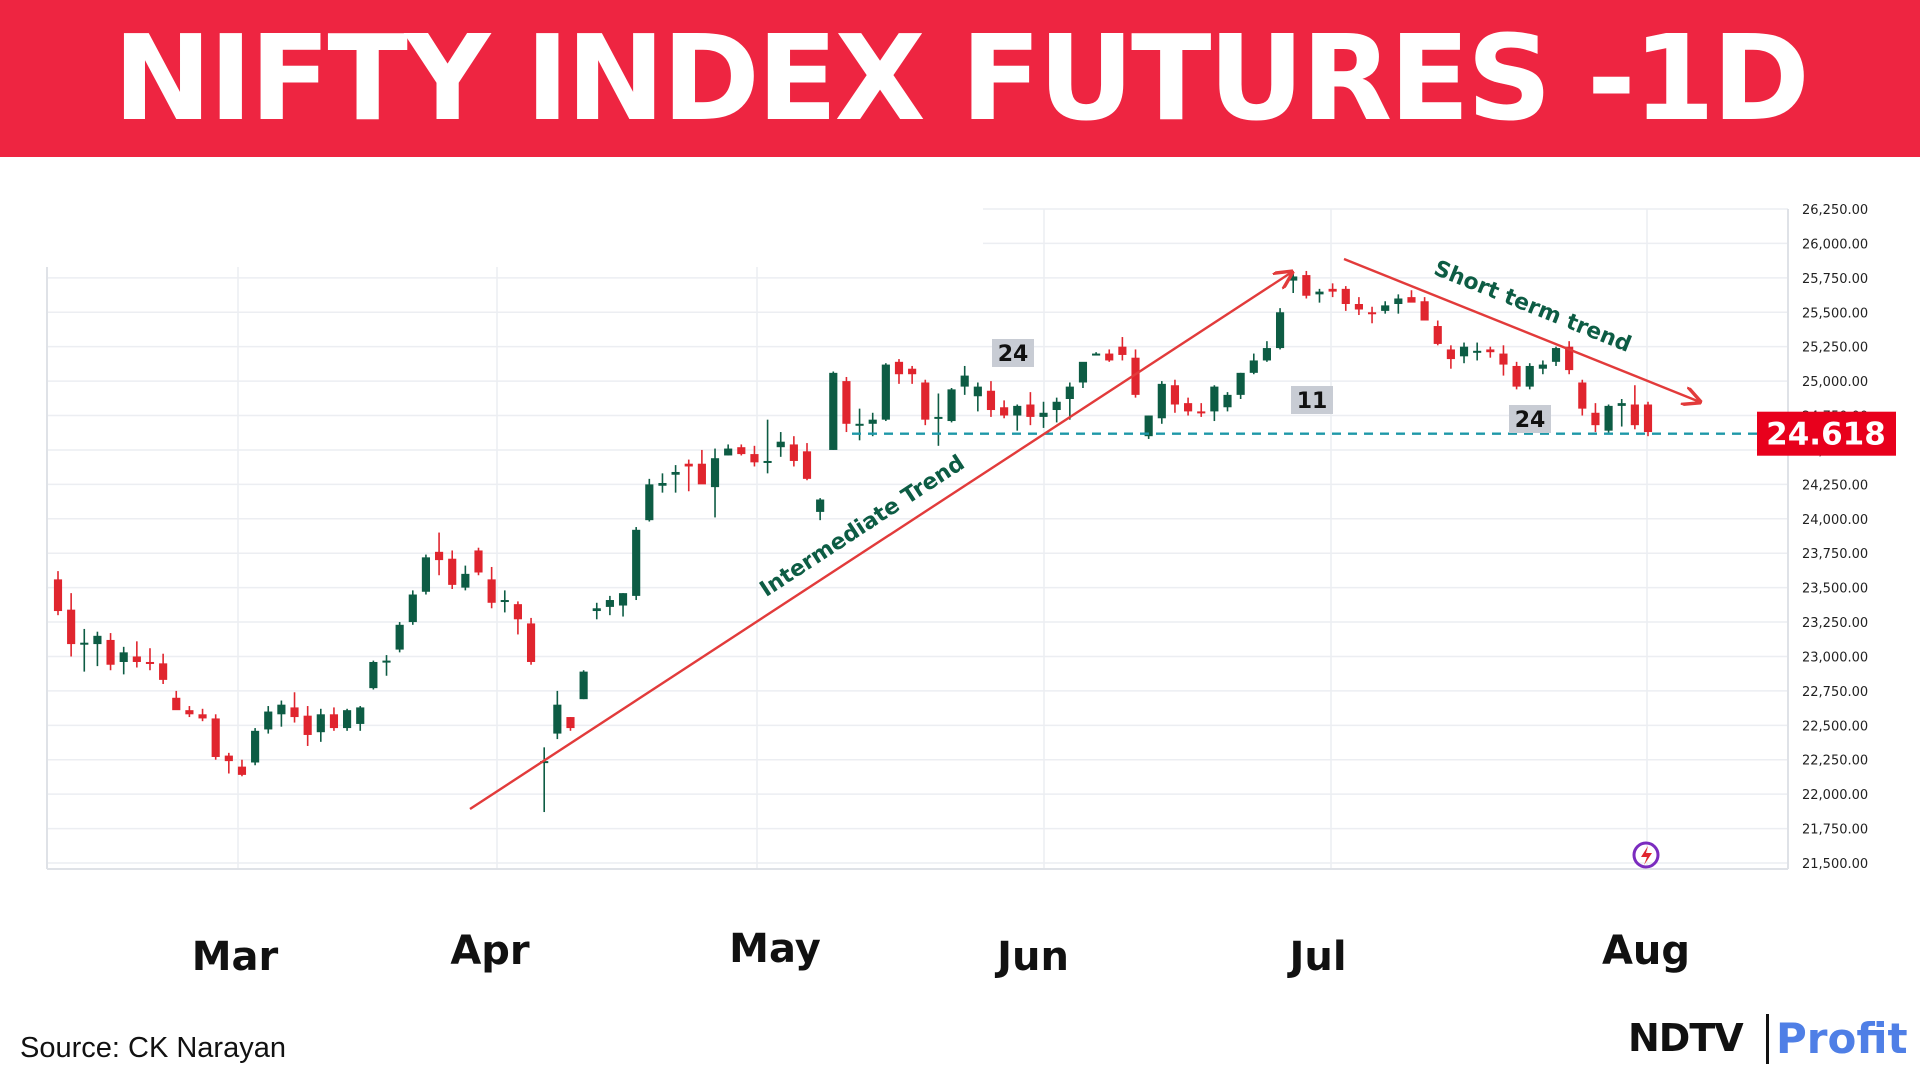 This screenshot has height=1080, width=1920. I want to click on count-box, so click(1530, 419).